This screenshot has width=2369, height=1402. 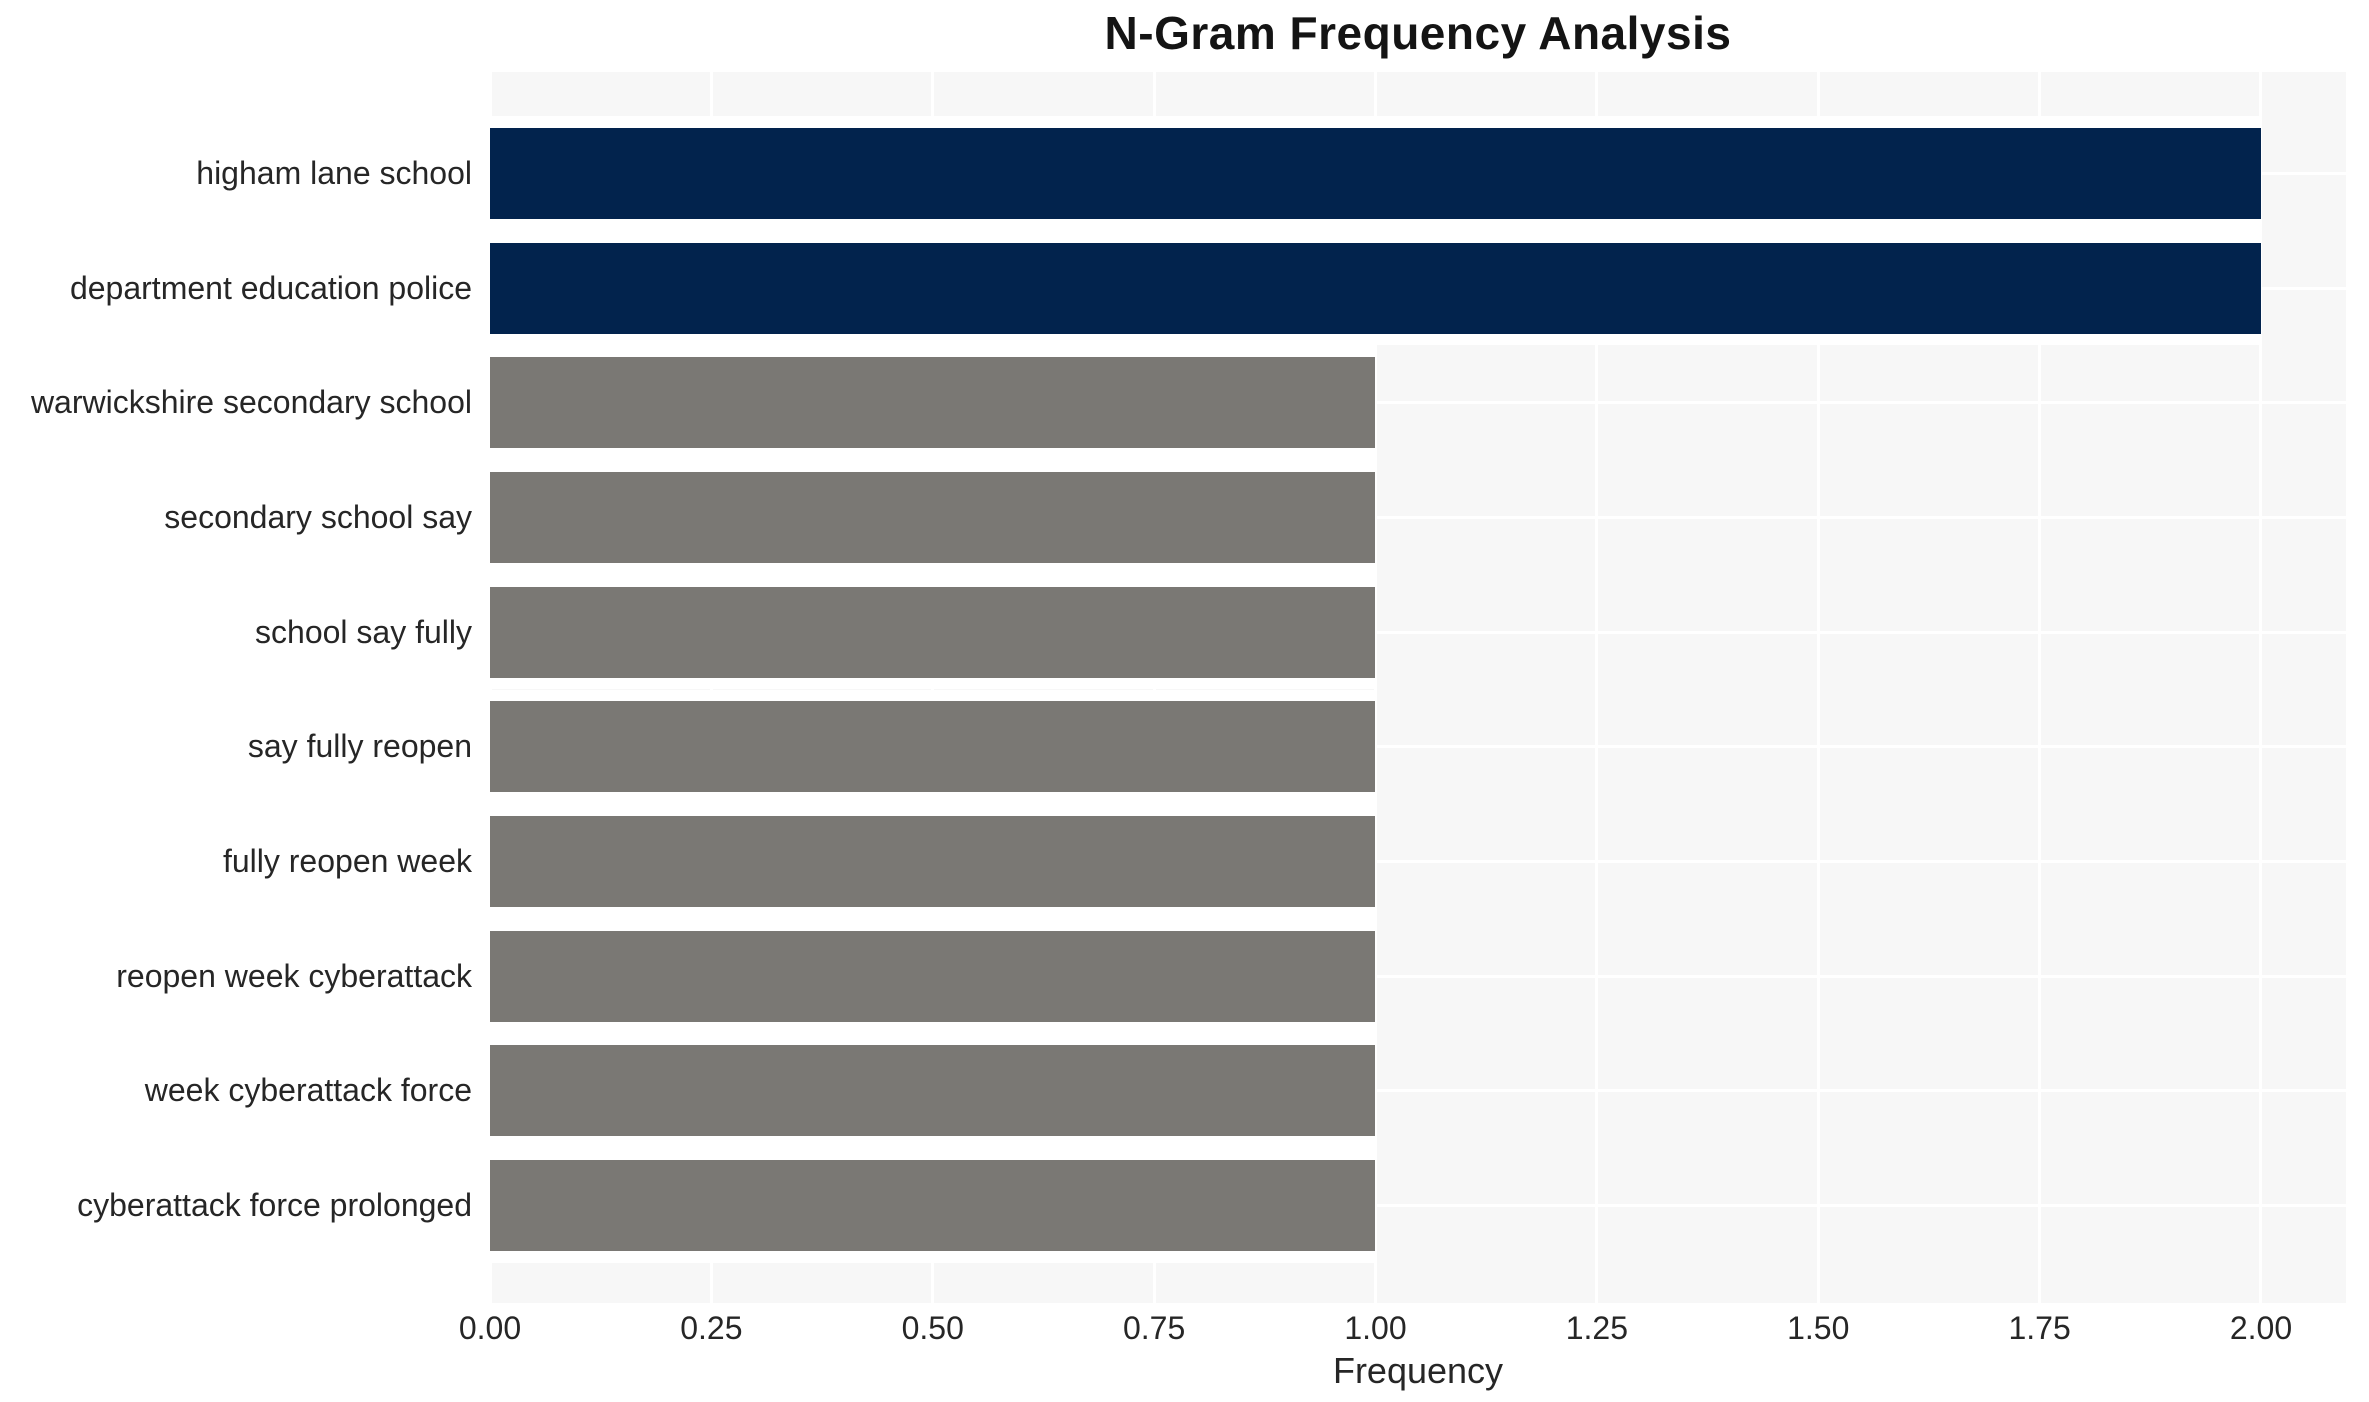 I want to click on y-tick-label: reopen week cyberattack, so click(x=294, y=975).